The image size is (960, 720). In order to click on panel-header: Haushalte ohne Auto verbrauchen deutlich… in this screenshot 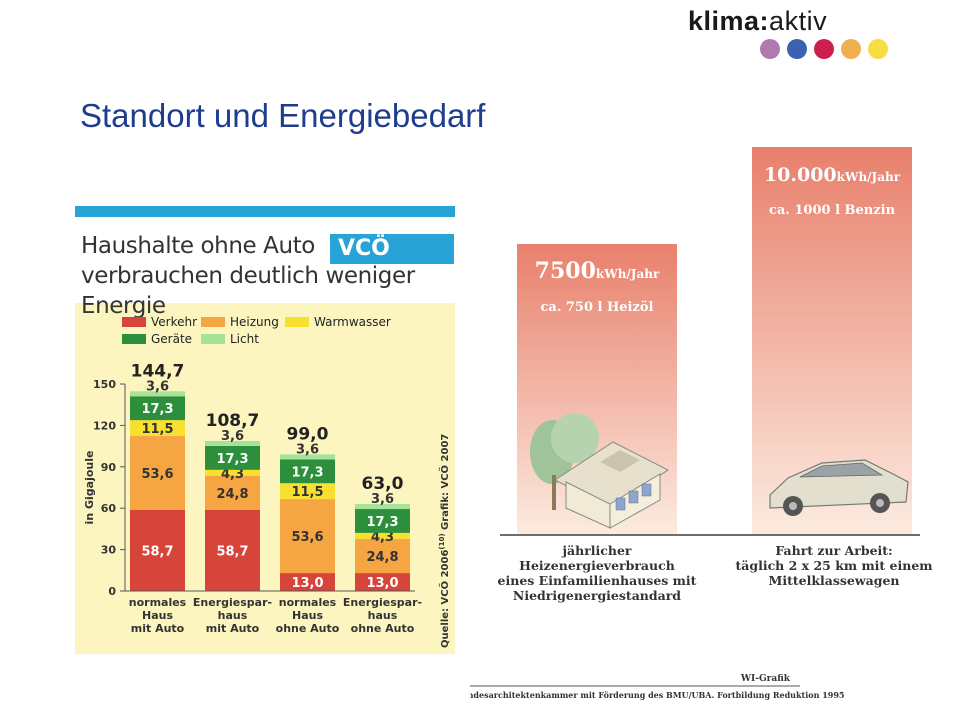, I will do `click(265, 268)`.